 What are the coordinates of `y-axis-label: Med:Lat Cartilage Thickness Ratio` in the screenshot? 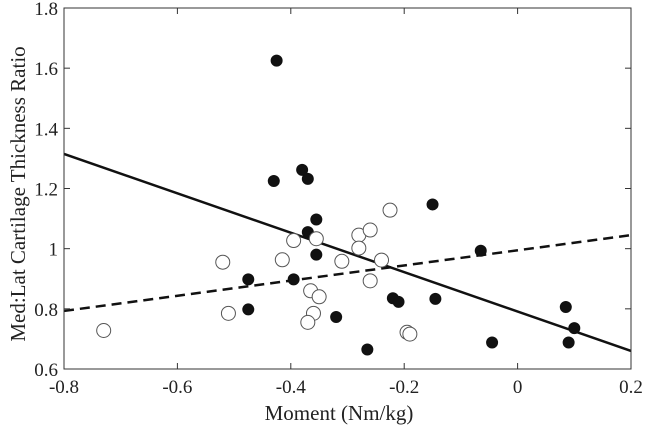 It's located at (18, 193).